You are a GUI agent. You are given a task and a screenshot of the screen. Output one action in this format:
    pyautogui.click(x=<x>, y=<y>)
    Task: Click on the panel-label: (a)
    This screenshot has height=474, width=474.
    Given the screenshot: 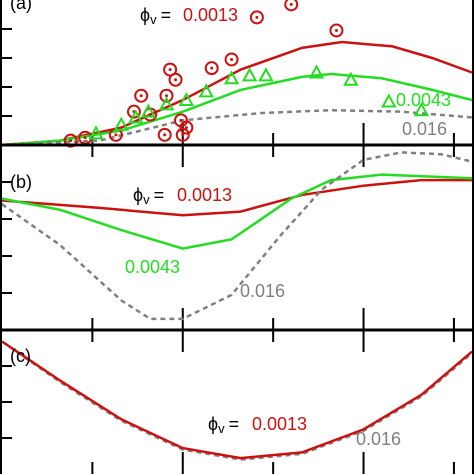 What is the action you would take?
    pyautogui.click(x=21, y=6)
    